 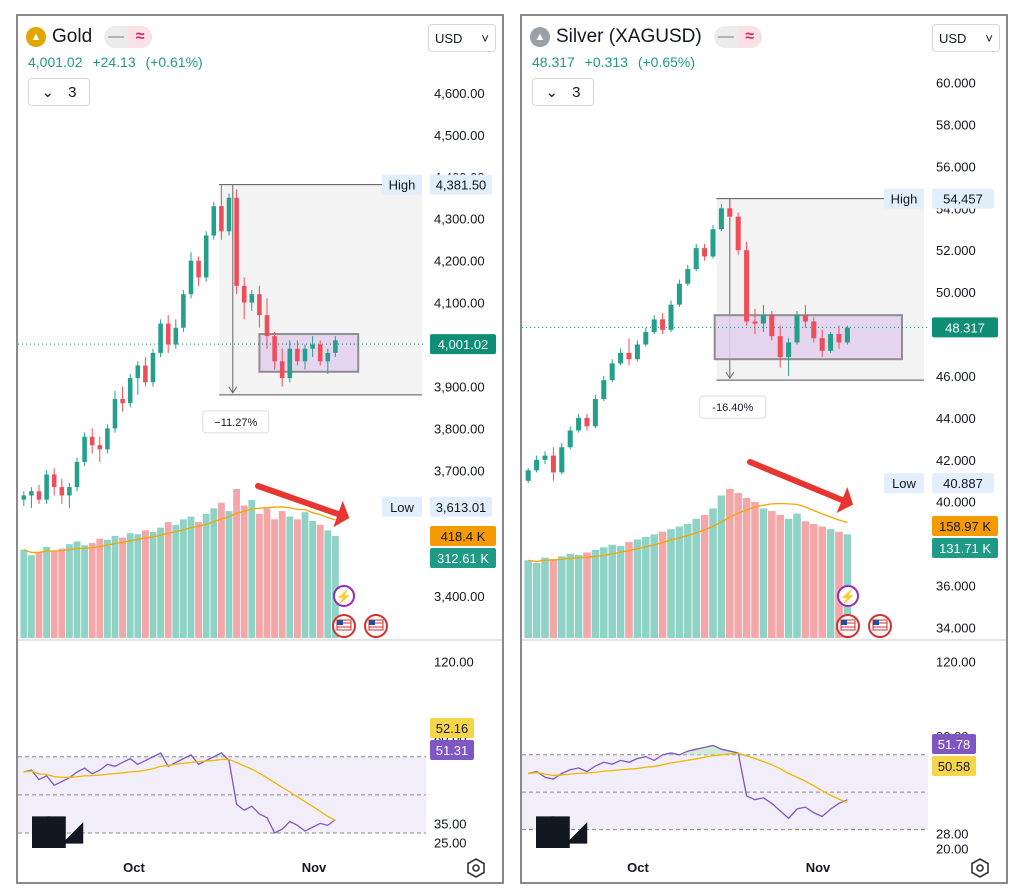 What do you see at coordinates (956, 124) in the screenshot?
I see `price-axis-tick: 58.000` at bounding box center [956, 124].